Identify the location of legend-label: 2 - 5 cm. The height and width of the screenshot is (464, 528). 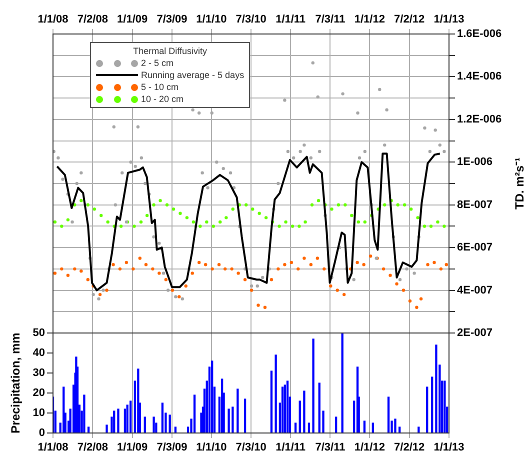
(157, 63).